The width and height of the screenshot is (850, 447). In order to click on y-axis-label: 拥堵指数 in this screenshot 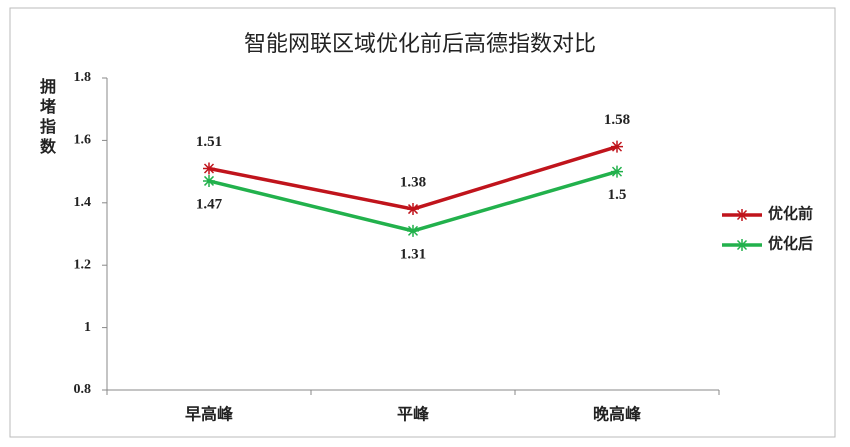, I will do `click(48, 116)`.